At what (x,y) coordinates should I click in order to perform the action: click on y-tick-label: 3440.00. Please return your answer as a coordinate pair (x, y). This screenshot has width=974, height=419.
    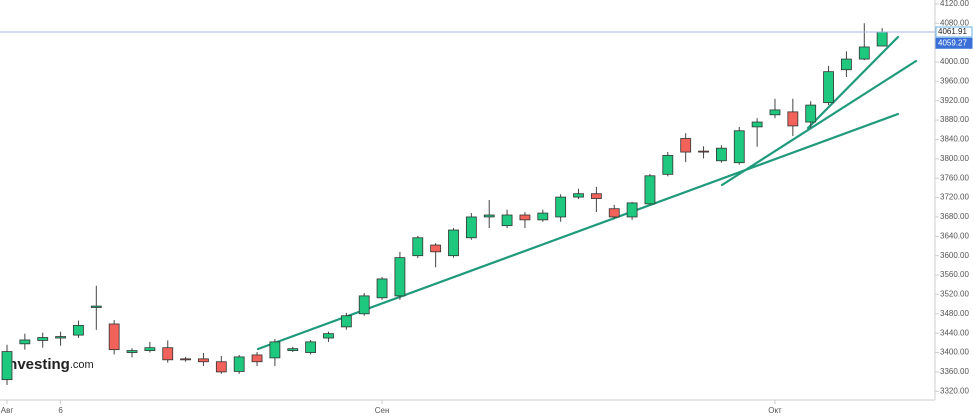
    Looking at the image, I should click on (954, 332).